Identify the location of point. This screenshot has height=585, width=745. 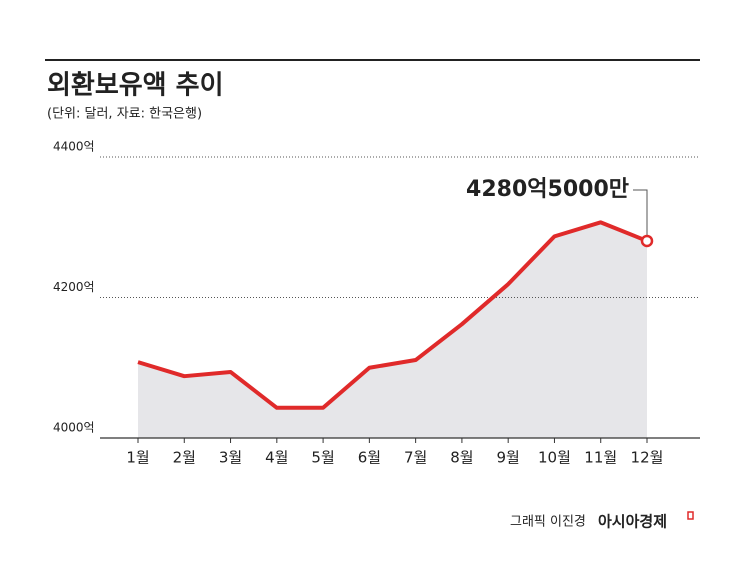
(647, 241).